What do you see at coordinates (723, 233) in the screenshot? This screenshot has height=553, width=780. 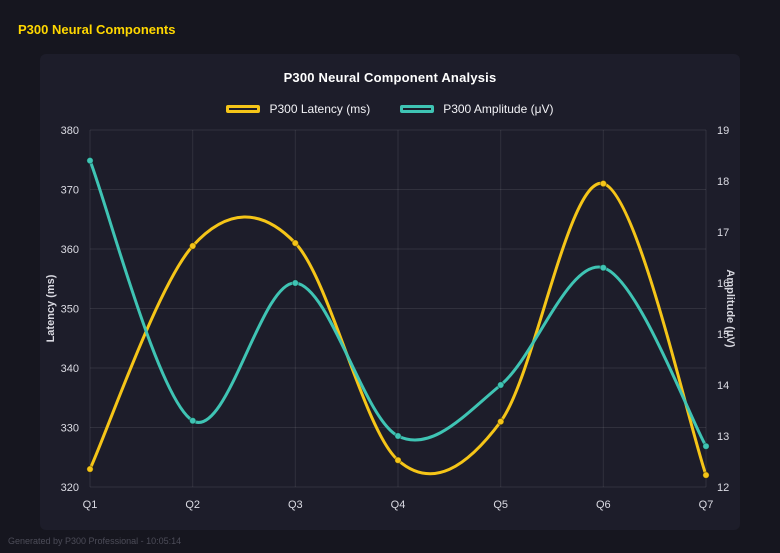 I see `right-tick-label: 17` at bounding box center [723, 233].